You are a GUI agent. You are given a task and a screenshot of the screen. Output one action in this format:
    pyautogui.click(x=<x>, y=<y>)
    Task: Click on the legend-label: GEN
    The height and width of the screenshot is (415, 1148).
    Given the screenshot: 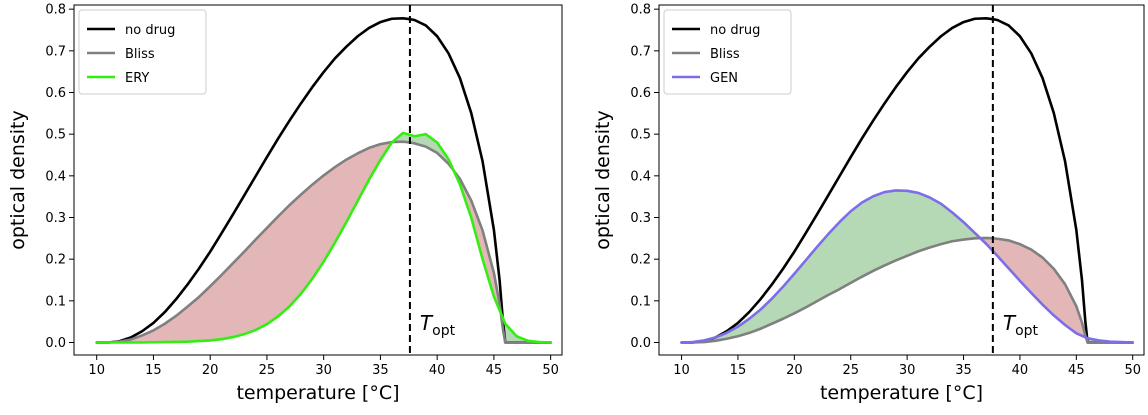 What is the action you would take?
    pyautogui.click(x=724, y=78)
    